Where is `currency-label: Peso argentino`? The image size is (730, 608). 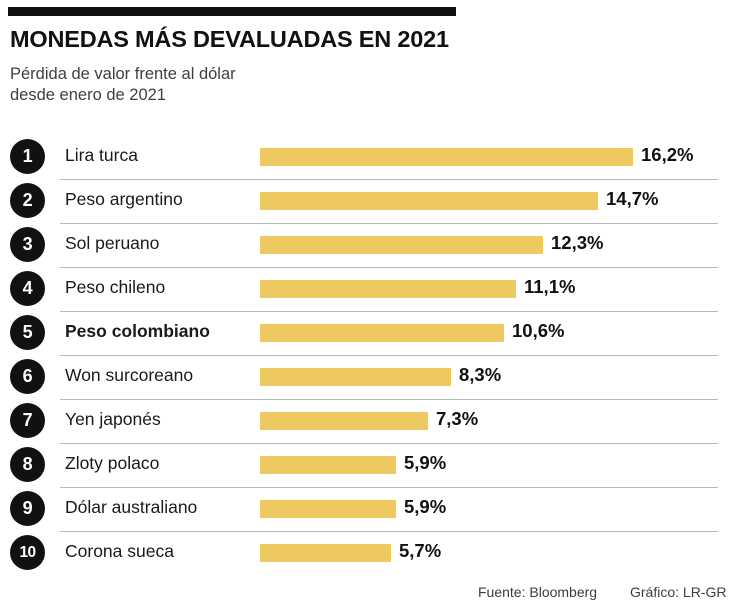 currency-label: Peso argentino is located at coordinates (124, 199).